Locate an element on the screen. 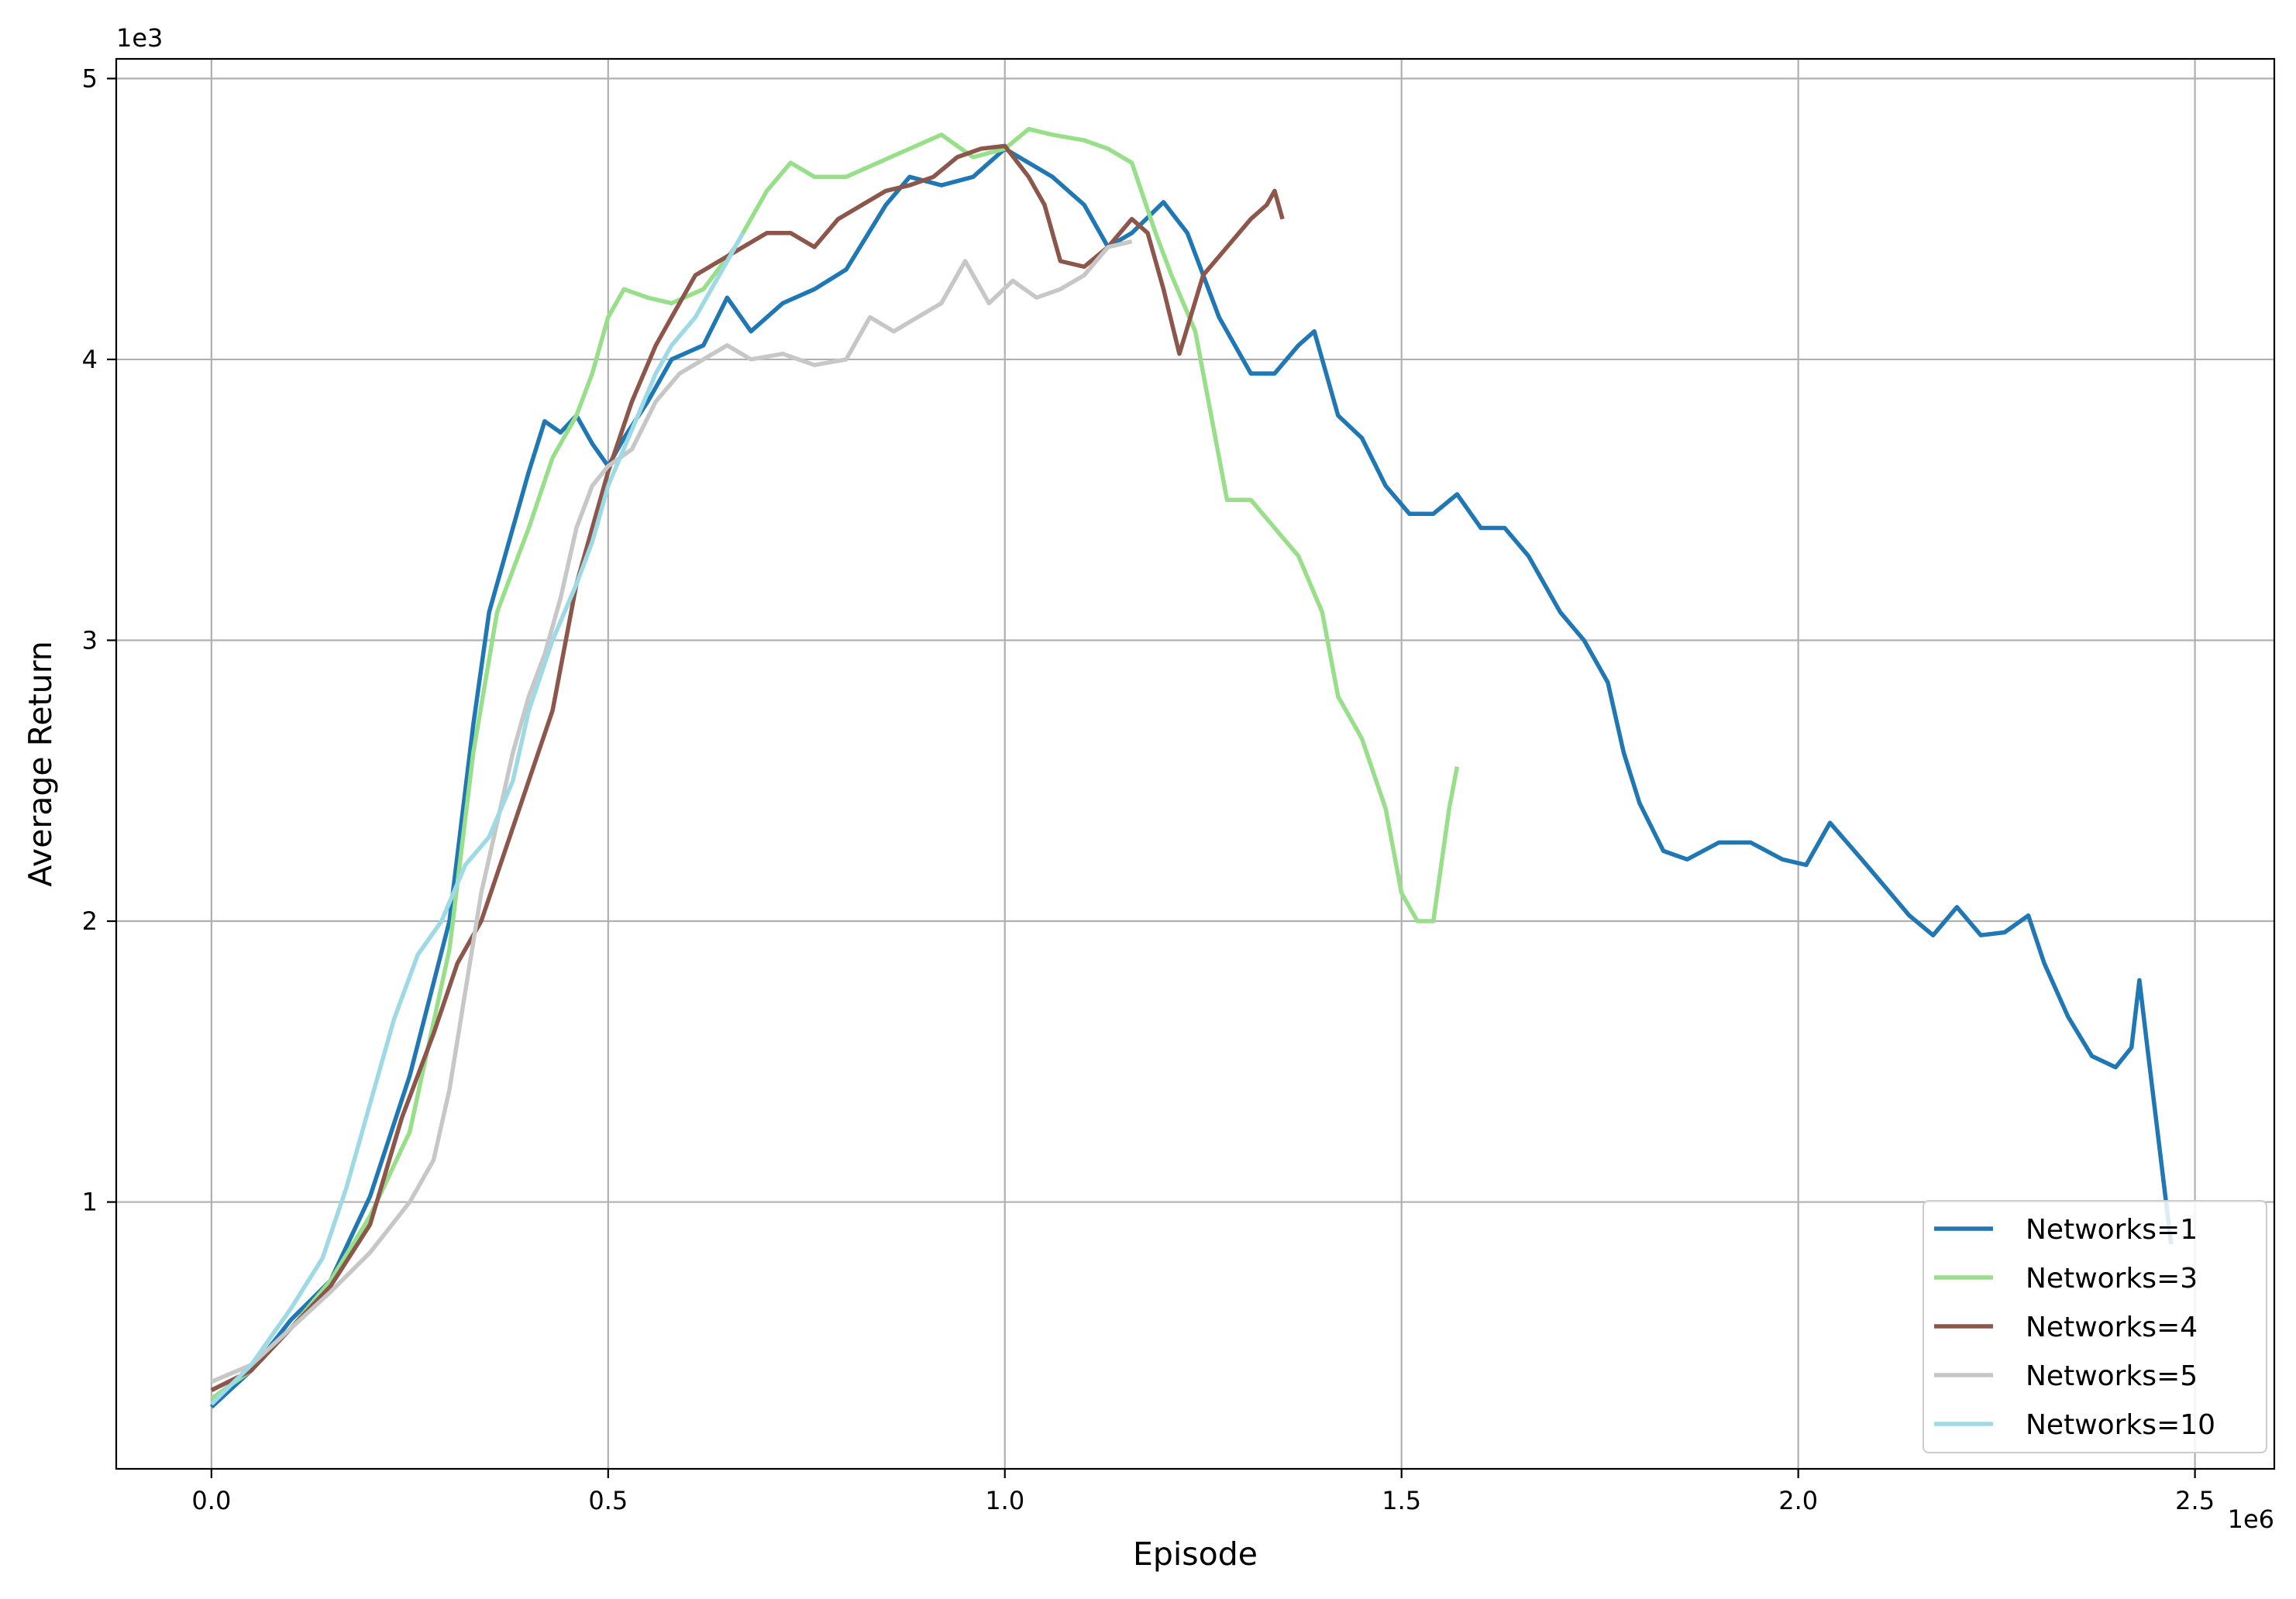  y-tick-label: 3 is located at coordinates (90, 640).